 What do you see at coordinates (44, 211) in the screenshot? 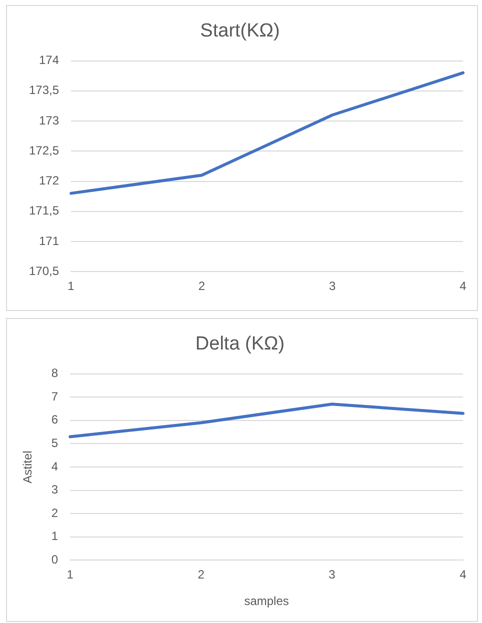
I see `y-tick-label: 171,5` at bounding box center [44, 211].